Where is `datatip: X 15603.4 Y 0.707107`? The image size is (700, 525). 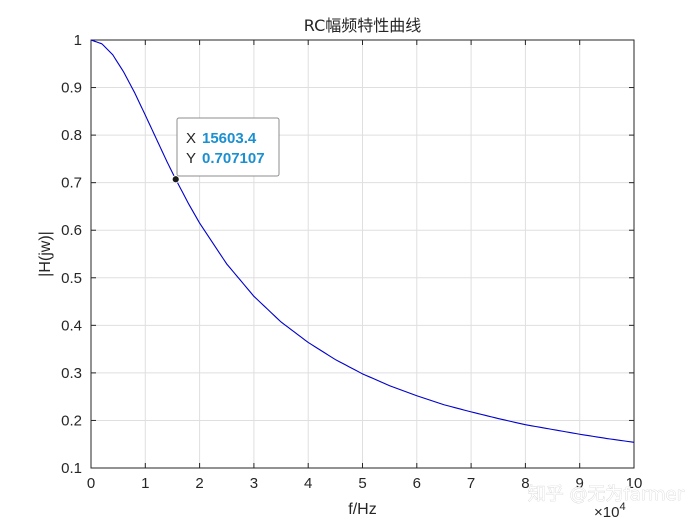 datatip: X 15603.4 Y 0.707107 is located at coordinates (225, 150).